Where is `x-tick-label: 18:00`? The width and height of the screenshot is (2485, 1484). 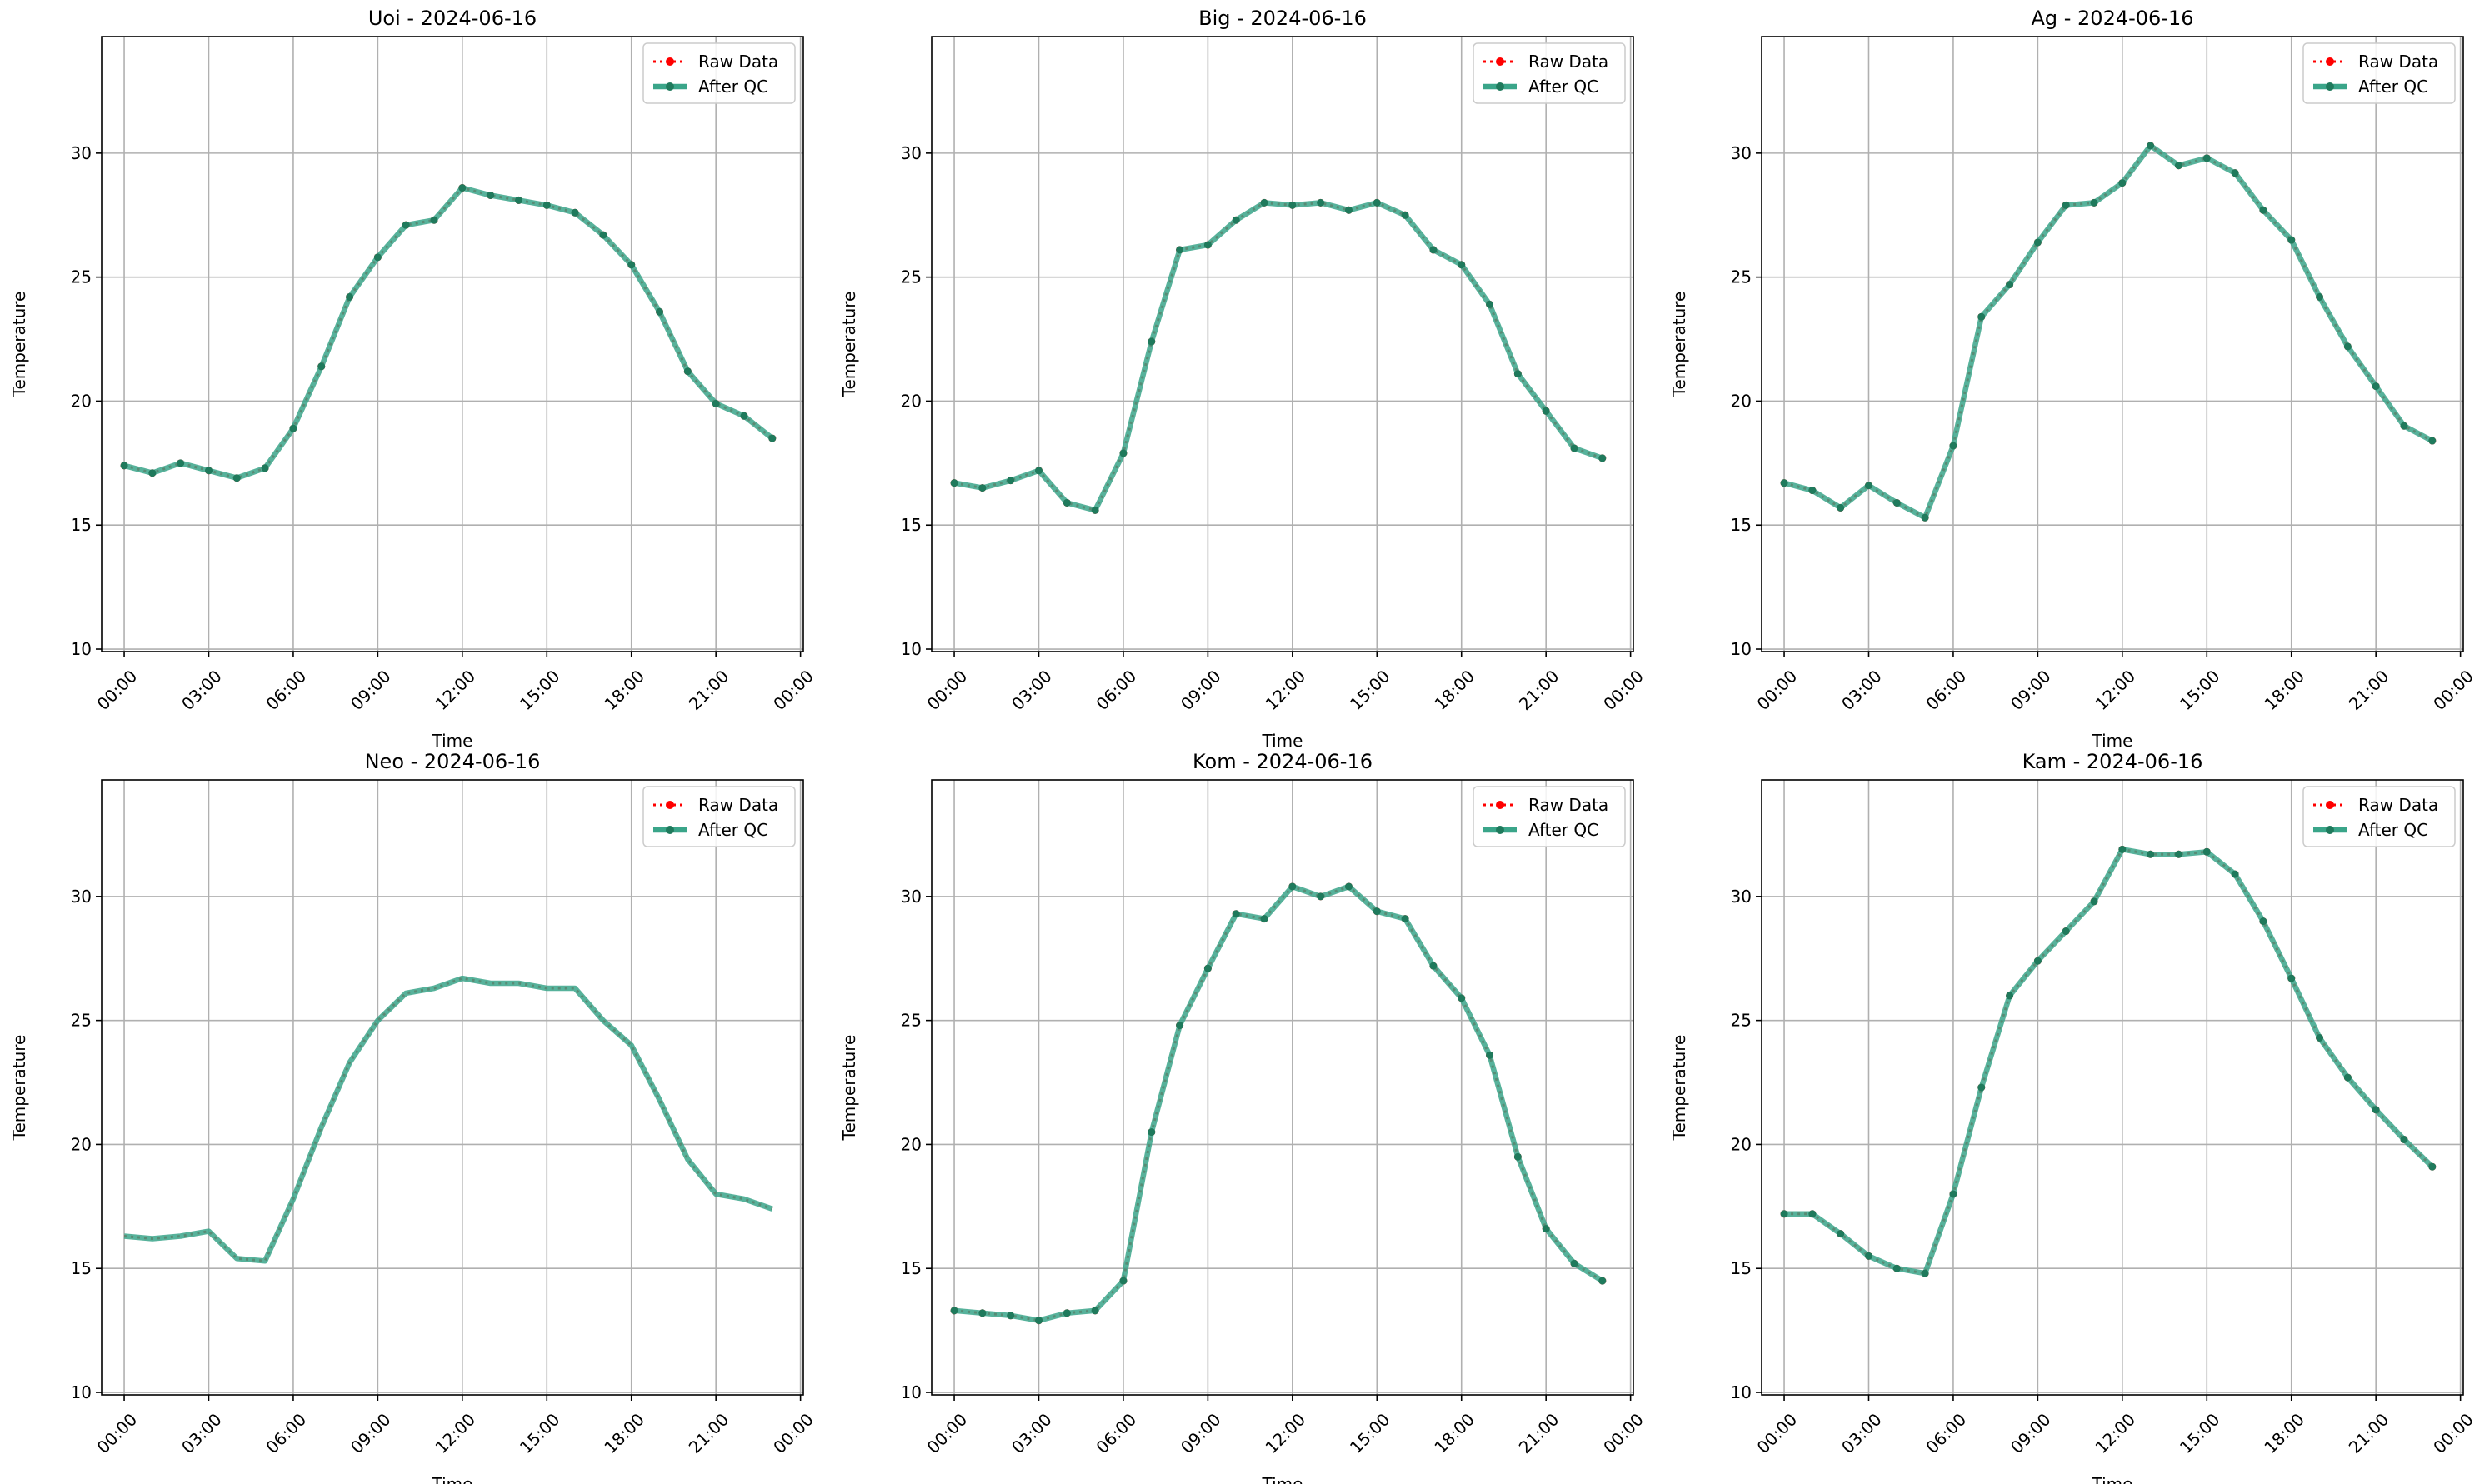 x-tick-label: 18:00 is located at coordinates (1454, 1433).